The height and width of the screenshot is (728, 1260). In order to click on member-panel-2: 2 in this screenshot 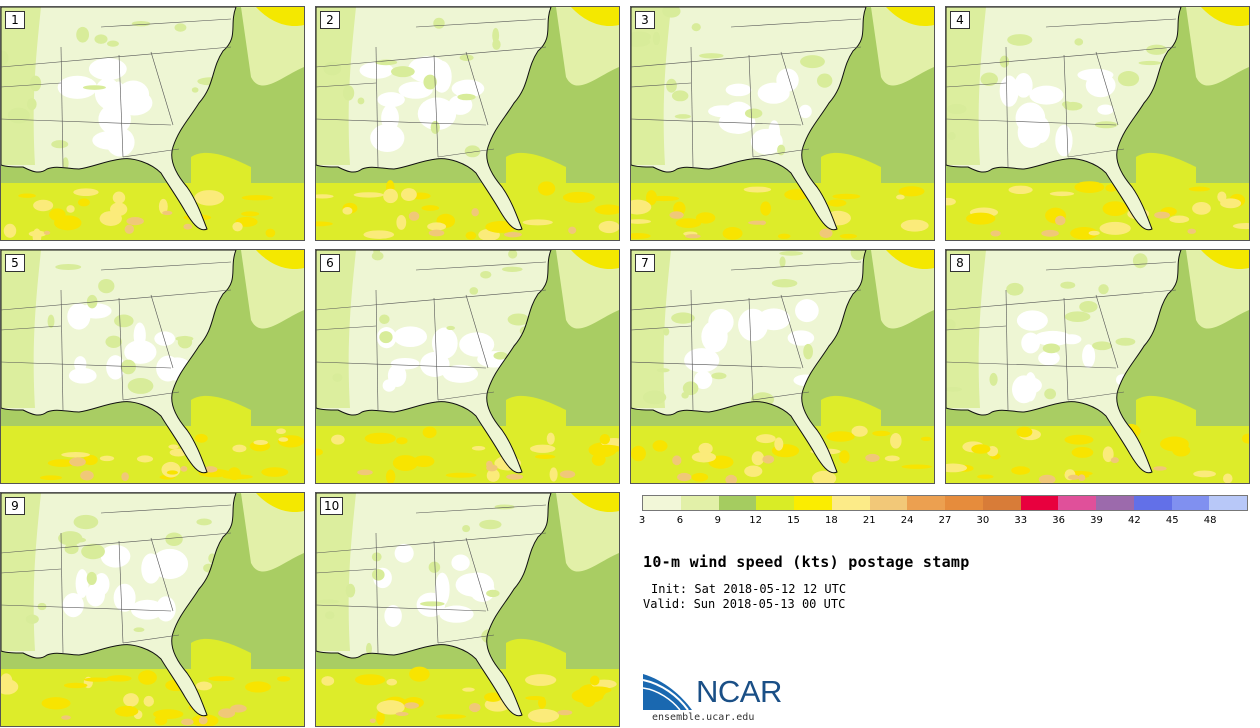, I will do `click(467, 123)`.